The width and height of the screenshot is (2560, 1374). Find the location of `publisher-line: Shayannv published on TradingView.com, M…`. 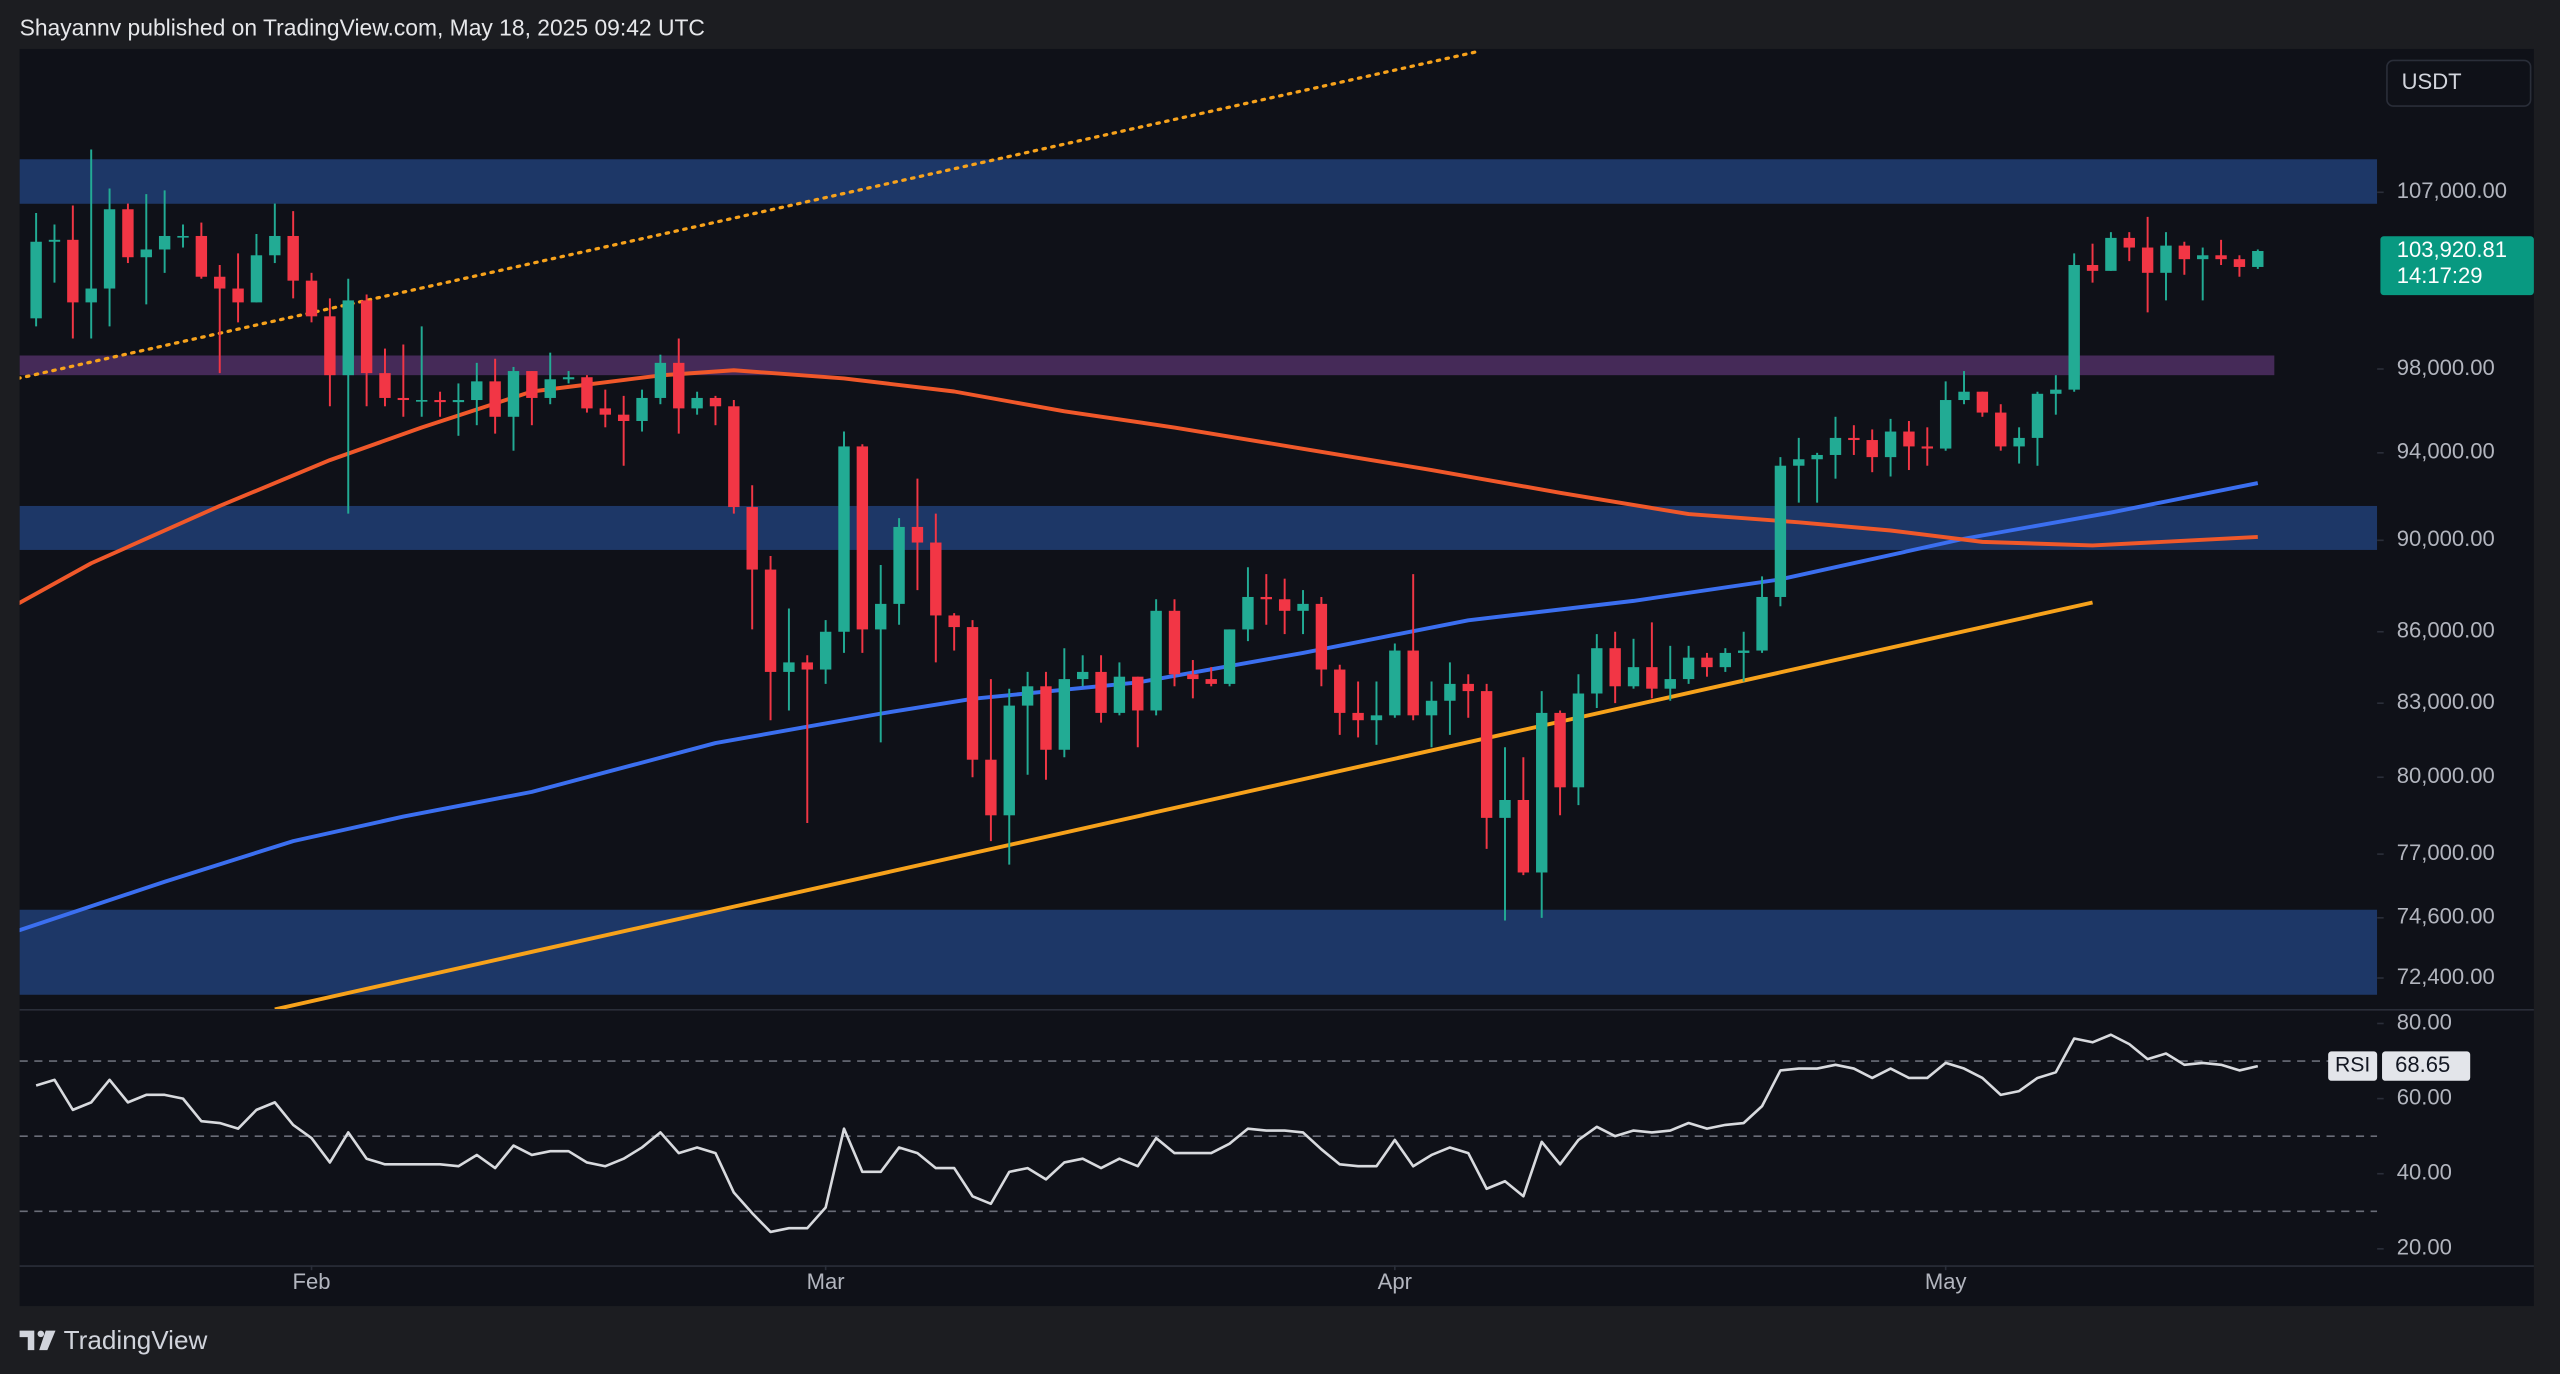

publisher-line: Shayannv published on TradingView.com, M… is located at coordinates (362, 27).